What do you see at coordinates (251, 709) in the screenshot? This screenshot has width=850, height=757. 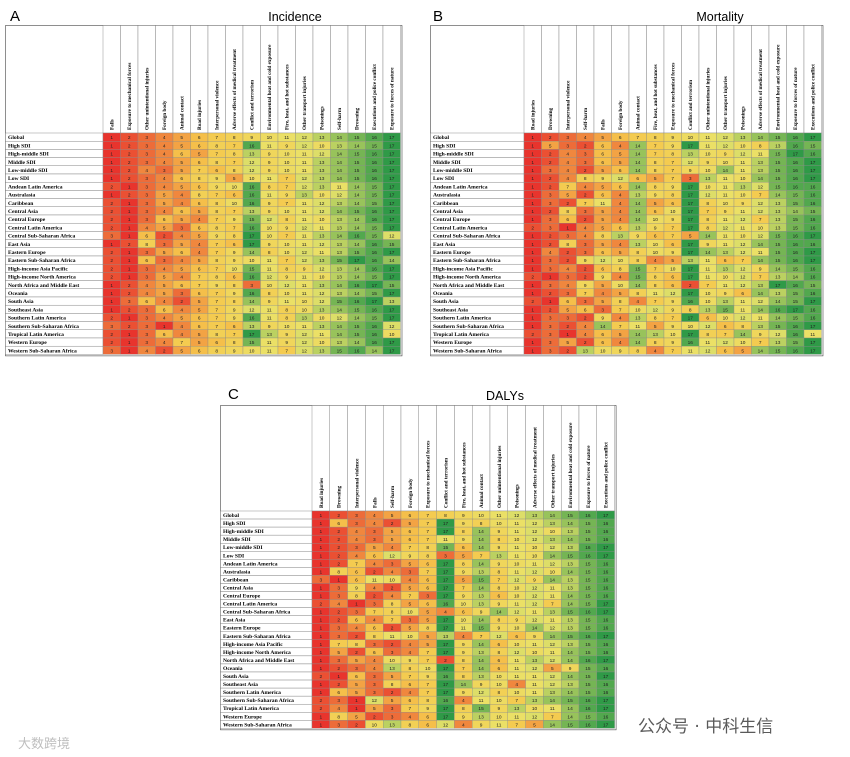 I see `row-label: Tropical Latin America` at bounding box center [251, 709].